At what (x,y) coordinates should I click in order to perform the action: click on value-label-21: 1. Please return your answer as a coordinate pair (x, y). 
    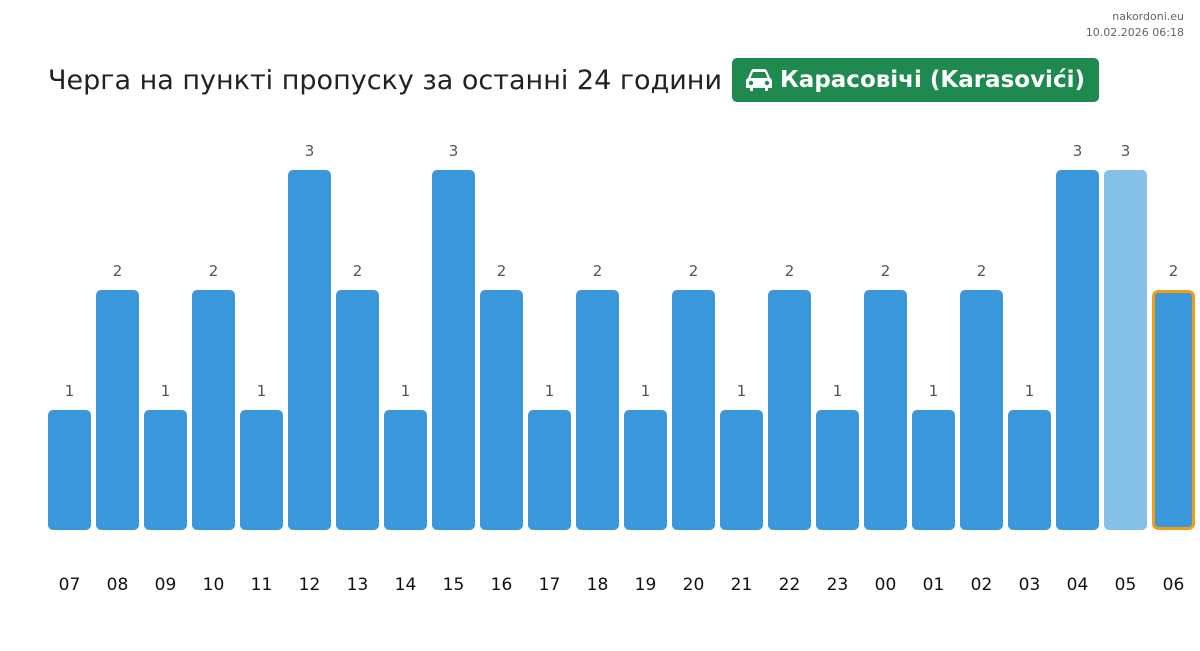
    Looking at the image, I should click on (742, 391).